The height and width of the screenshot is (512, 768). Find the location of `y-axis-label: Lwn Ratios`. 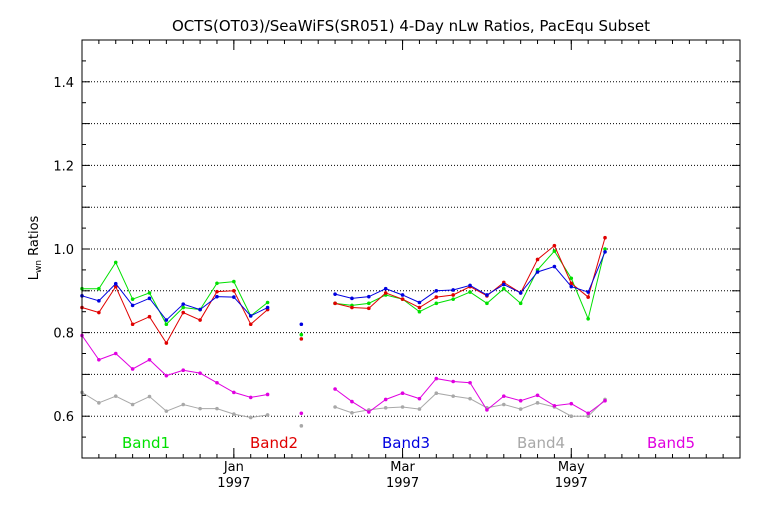

y-axis-label: Lwn Ratios is located at coordinates (35, 247).